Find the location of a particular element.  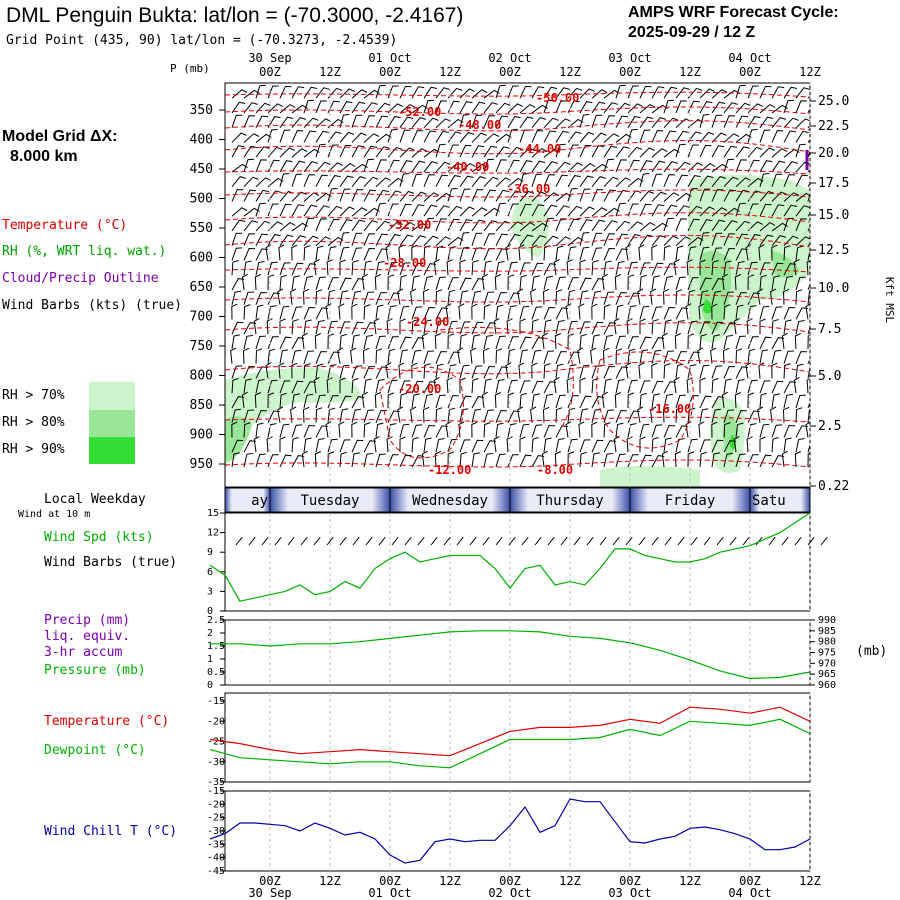

top-date-label: 04 Oct is located at coordinates (749, 58).